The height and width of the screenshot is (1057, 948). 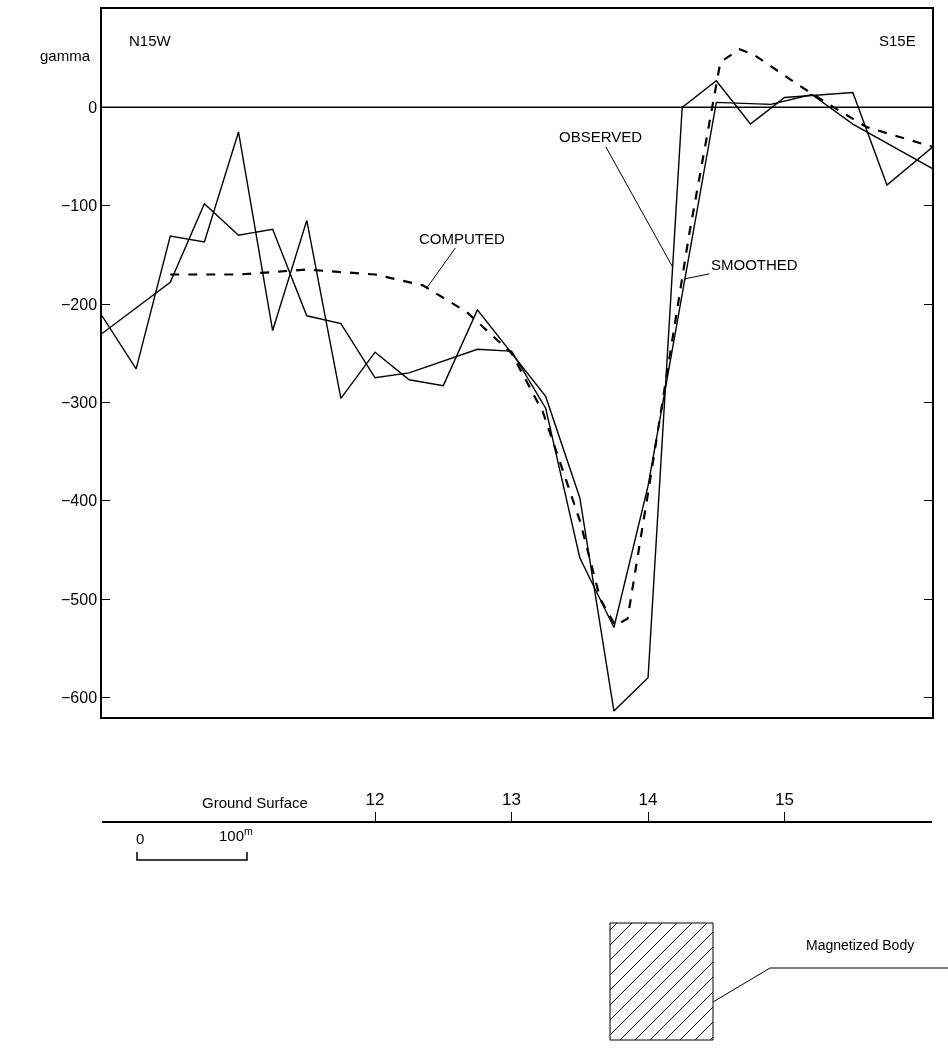 What do you see at coordinates (462, 238) in the screenshot?
I see `text: COMPUTED` at bounding box center [462, 238].